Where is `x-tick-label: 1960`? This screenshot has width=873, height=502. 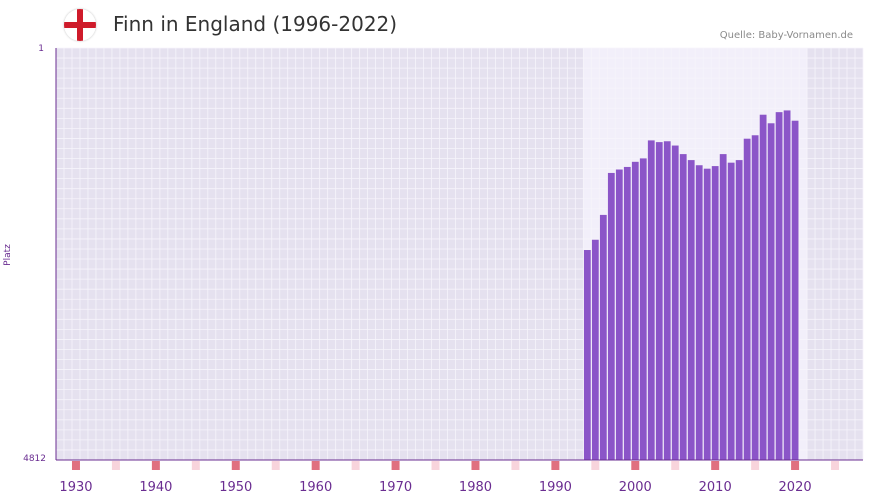
x-tick-label: 1960 is located at coordinates (315, 487).